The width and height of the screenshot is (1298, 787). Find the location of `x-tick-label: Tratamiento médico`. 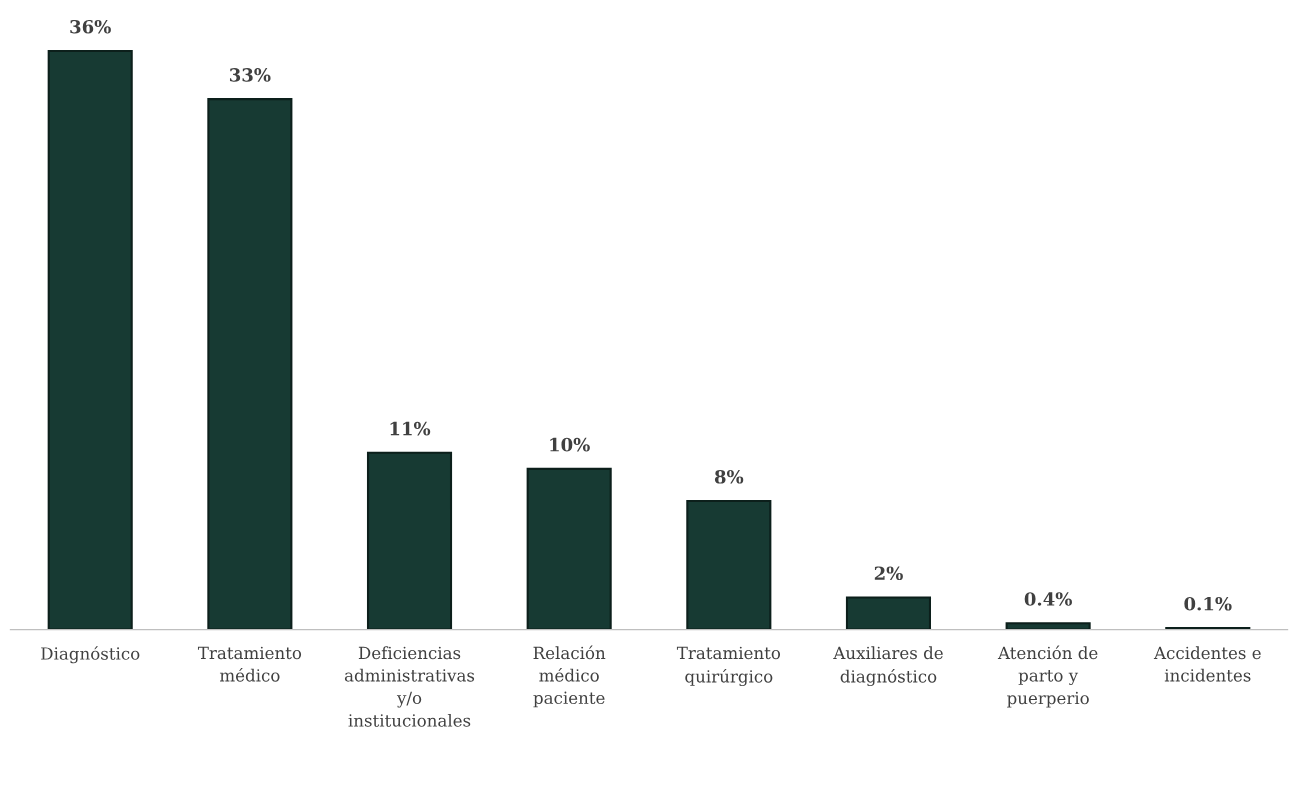

x-tick-label: Tratamiento médico is located at coordinates (249, 664).